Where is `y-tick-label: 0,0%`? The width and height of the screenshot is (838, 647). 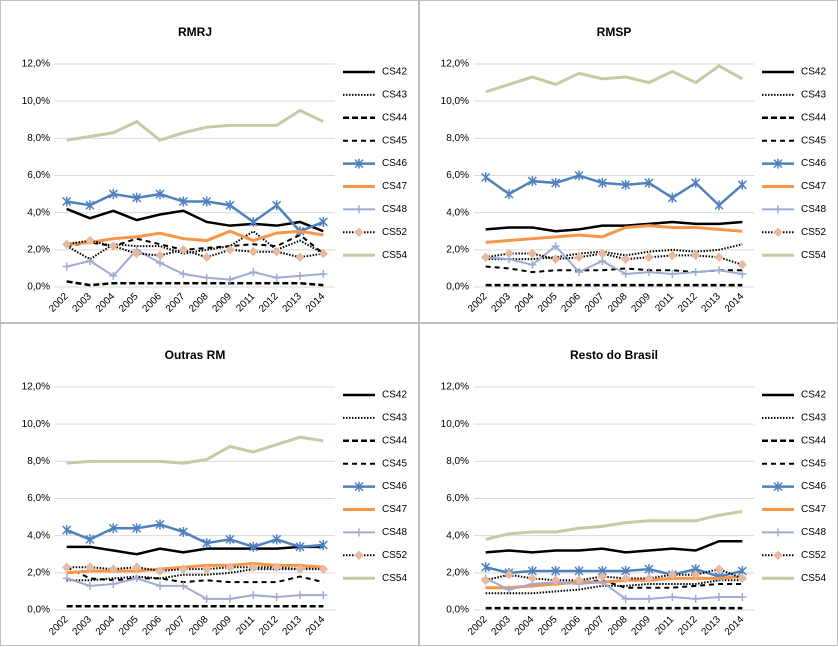
y-tick-label: 0,0% is located at coordinates (457, 287).